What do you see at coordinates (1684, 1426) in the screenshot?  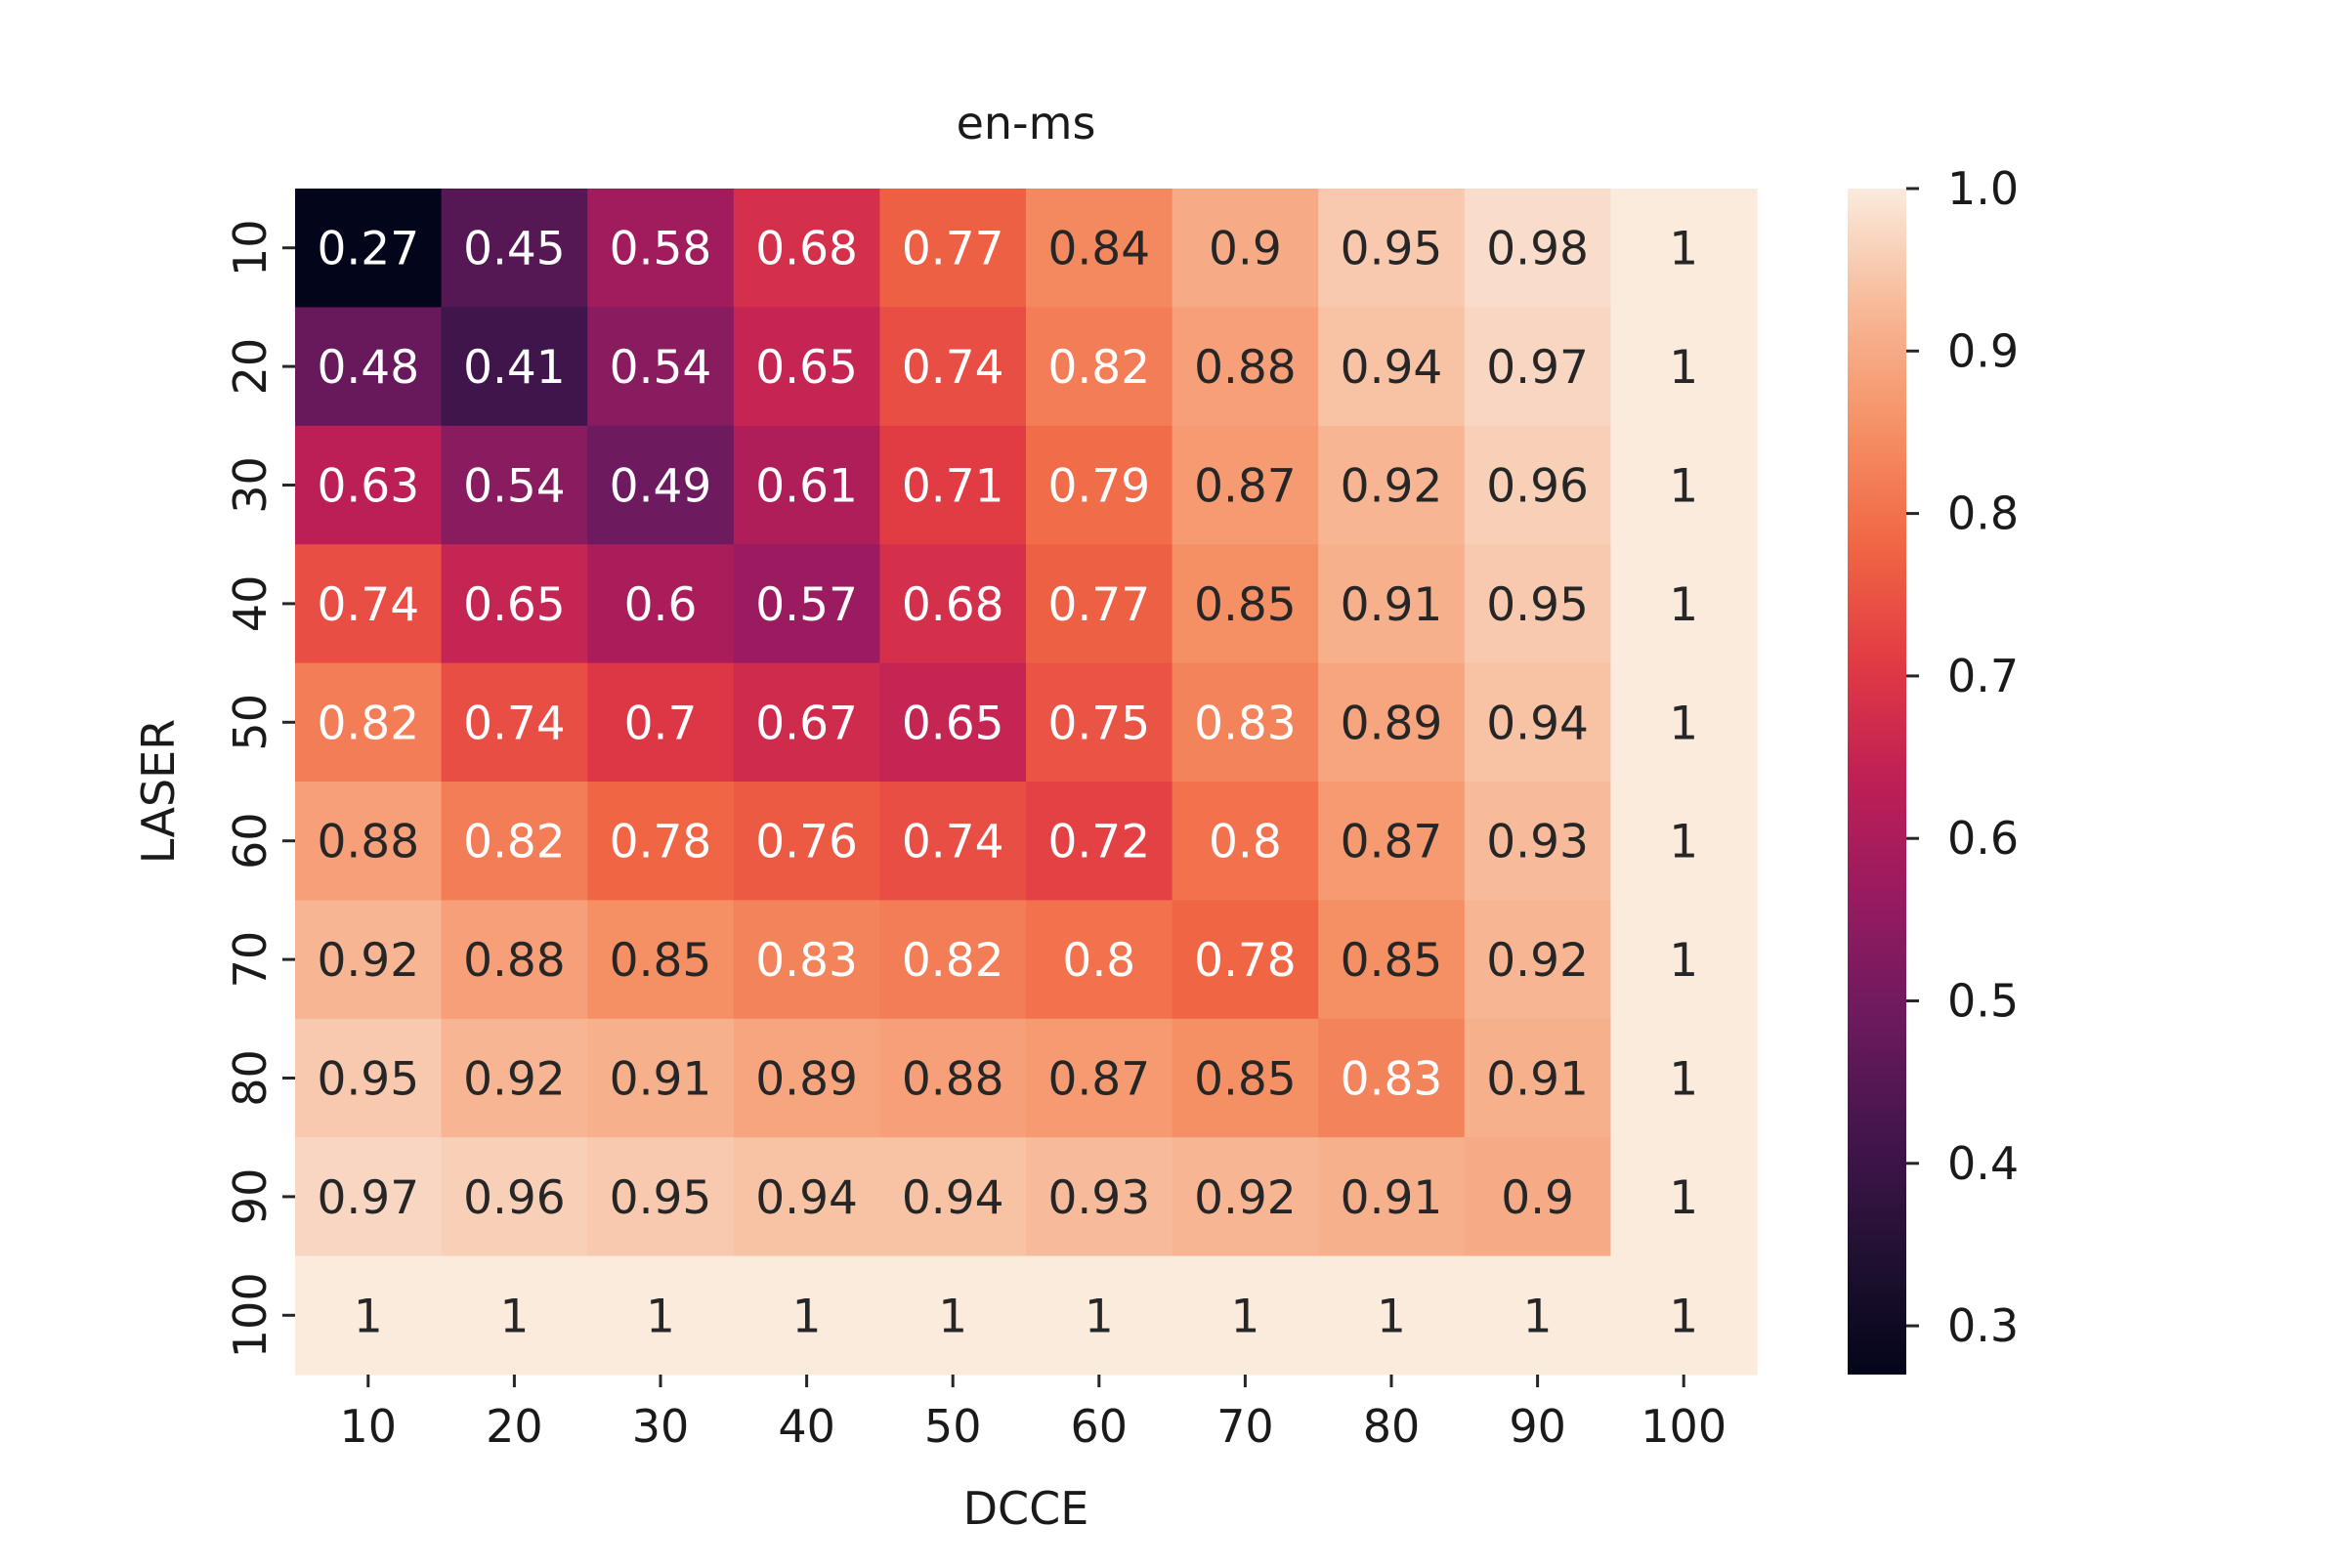 I see `x-tick-label: 100` at bounding box center [1684, 1426].